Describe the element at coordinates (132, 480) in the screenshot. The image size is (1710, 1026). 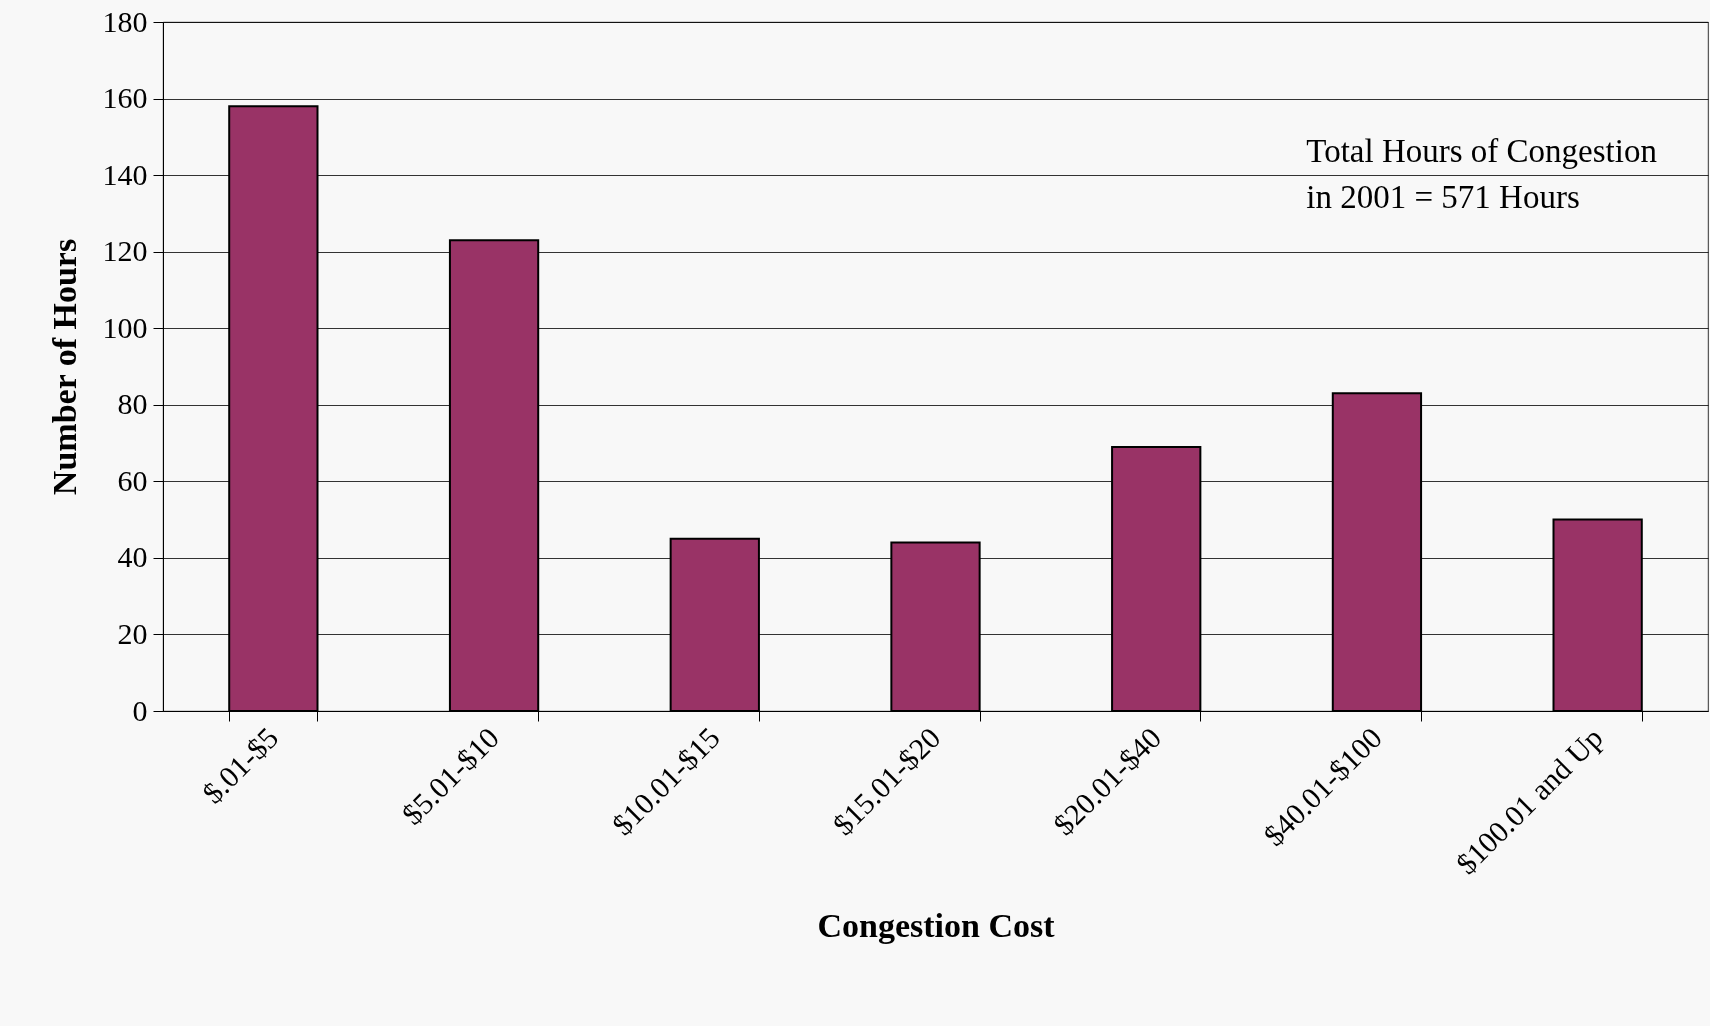
I see `y-tick-label: 60` at that location.